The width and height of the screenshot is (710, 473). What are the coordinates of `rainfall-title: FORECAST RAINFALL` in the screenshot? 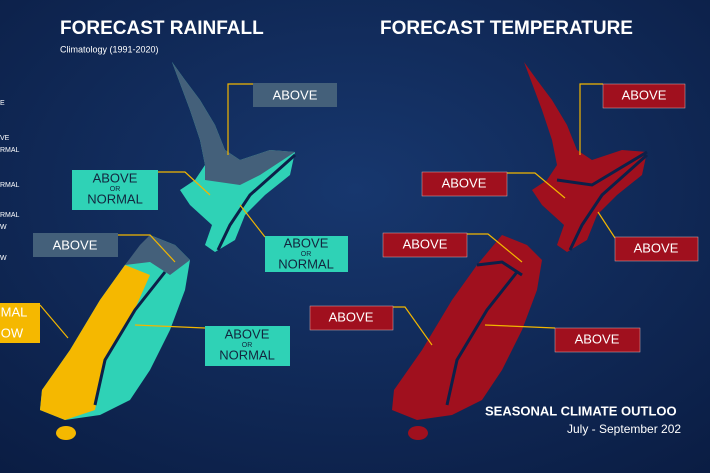 It's located at (162, 28).